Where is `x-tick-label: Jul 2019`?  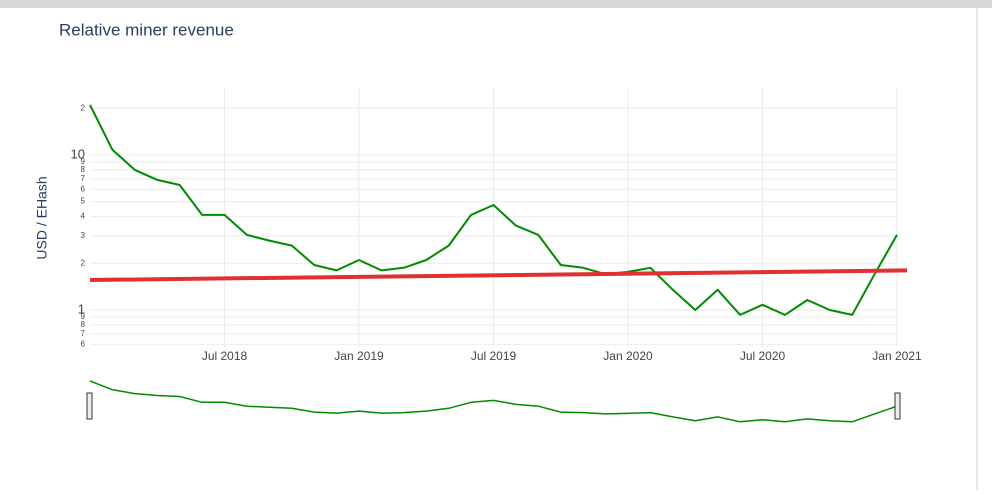
x-tick-label: Jul 2019 is located at coordinates (494, 356).